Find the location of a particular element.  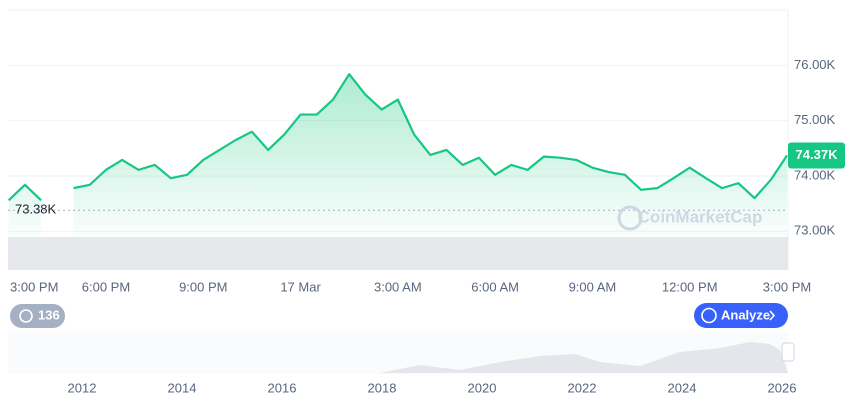

navigator-tick-label: 2018 is located at coordinates (382, 387).